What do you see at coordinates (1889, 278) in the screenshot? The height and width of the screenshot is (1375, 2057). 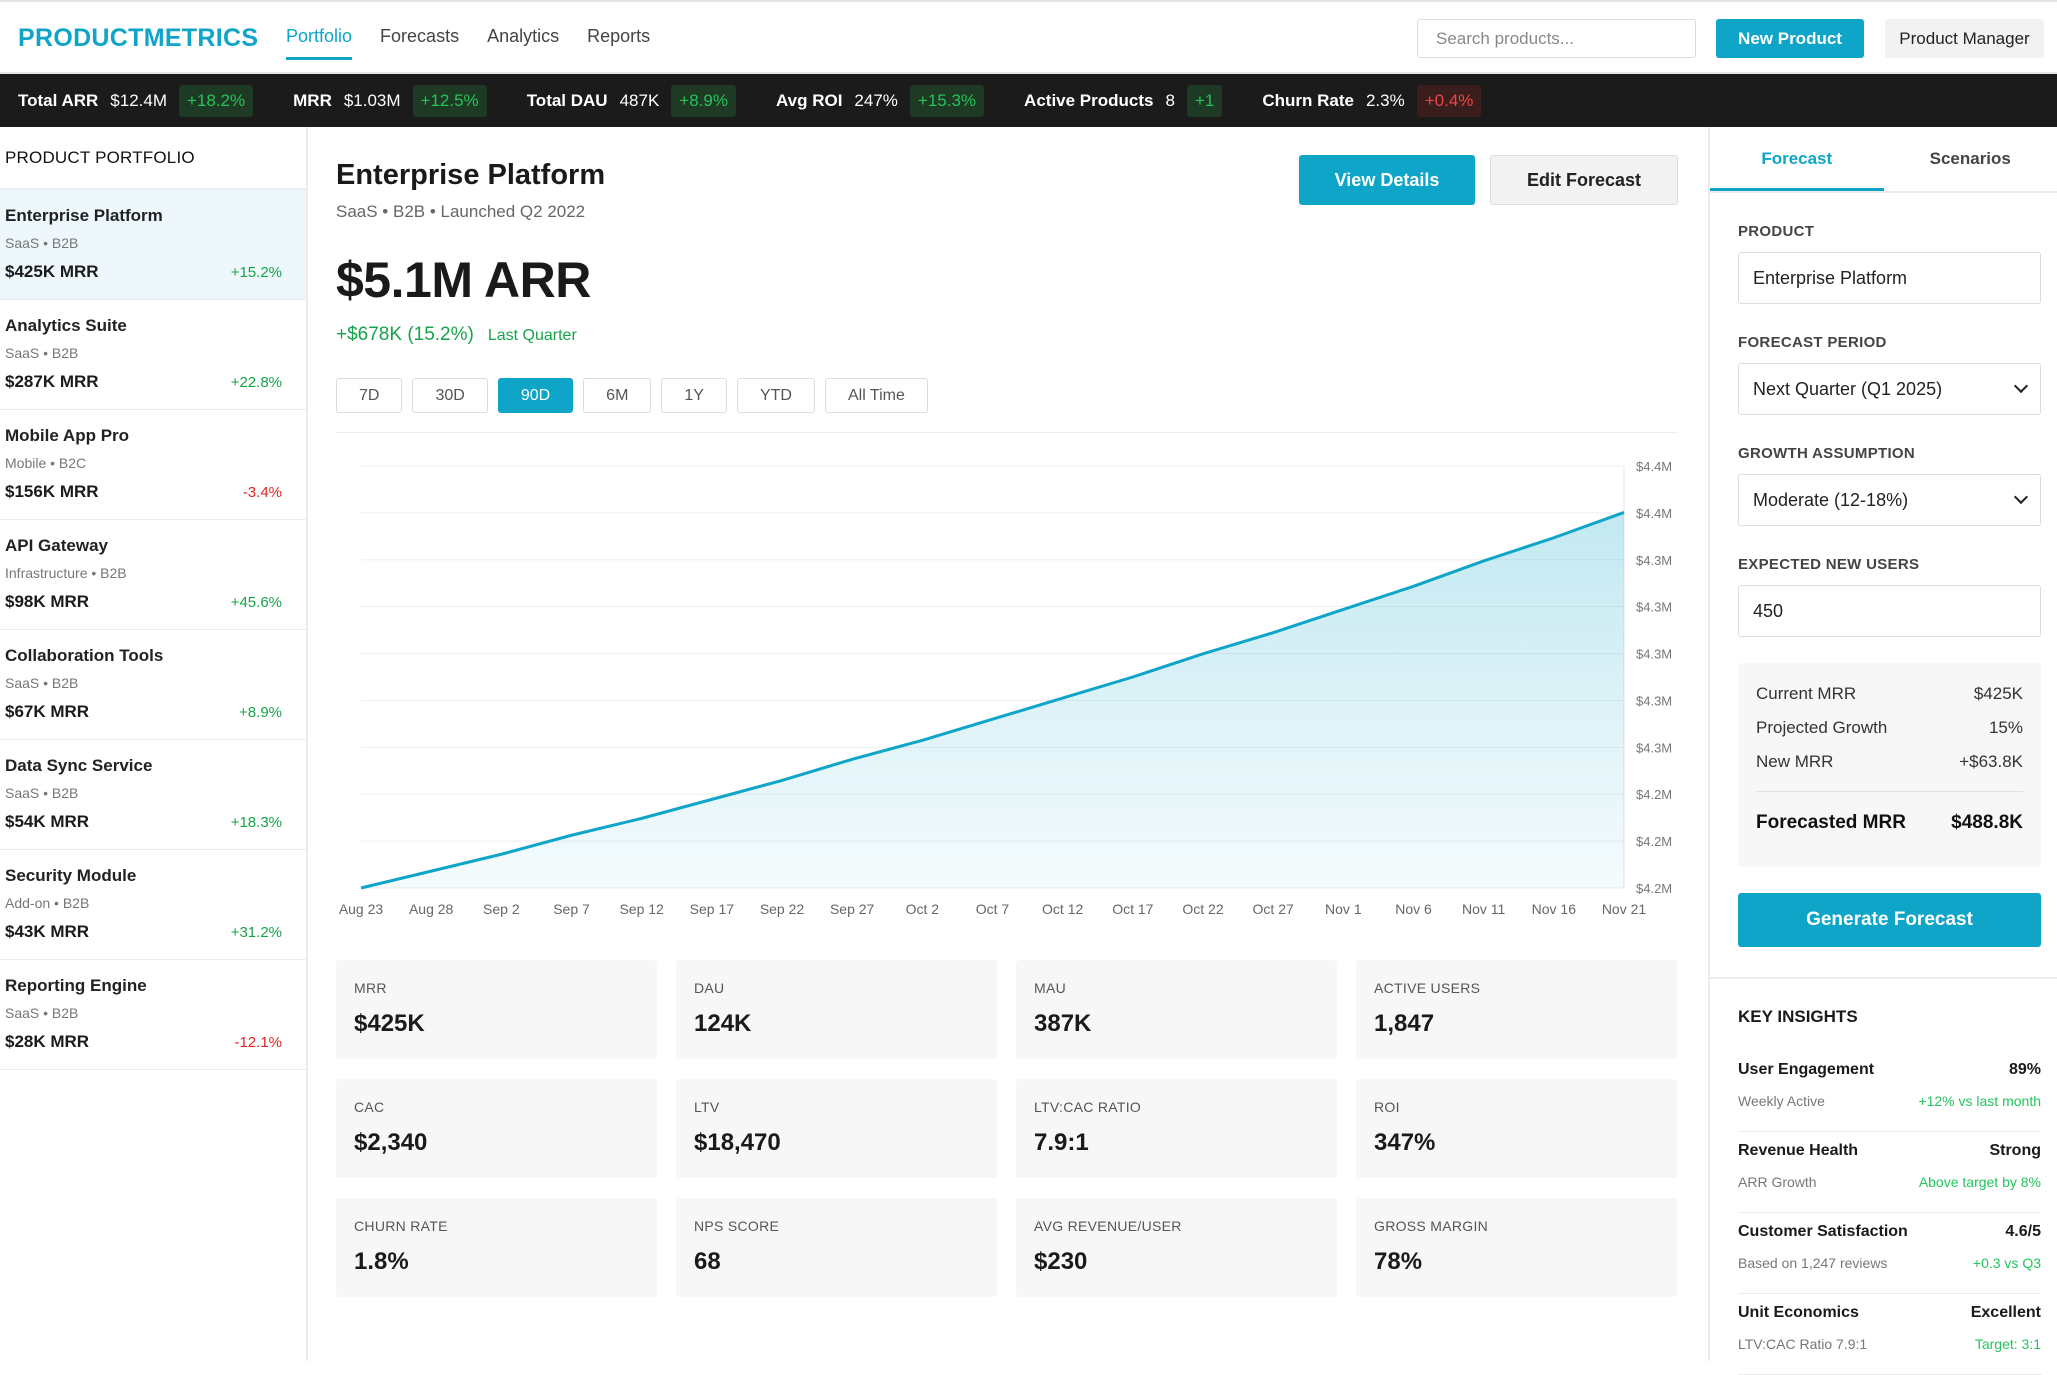 I see `product-field: Enterprise Platform` at bounding box center [1889, 278].